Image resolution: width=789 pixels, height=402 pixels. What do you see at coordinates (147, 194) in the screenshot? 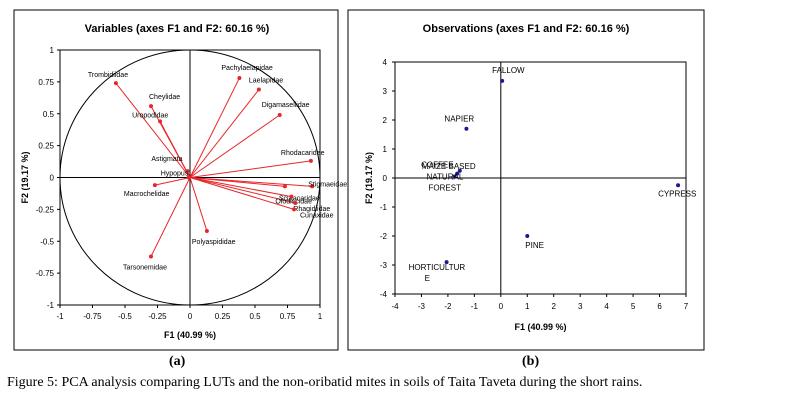
I see `variable-label: Macrochelidae` at bounding box center [147, 194].